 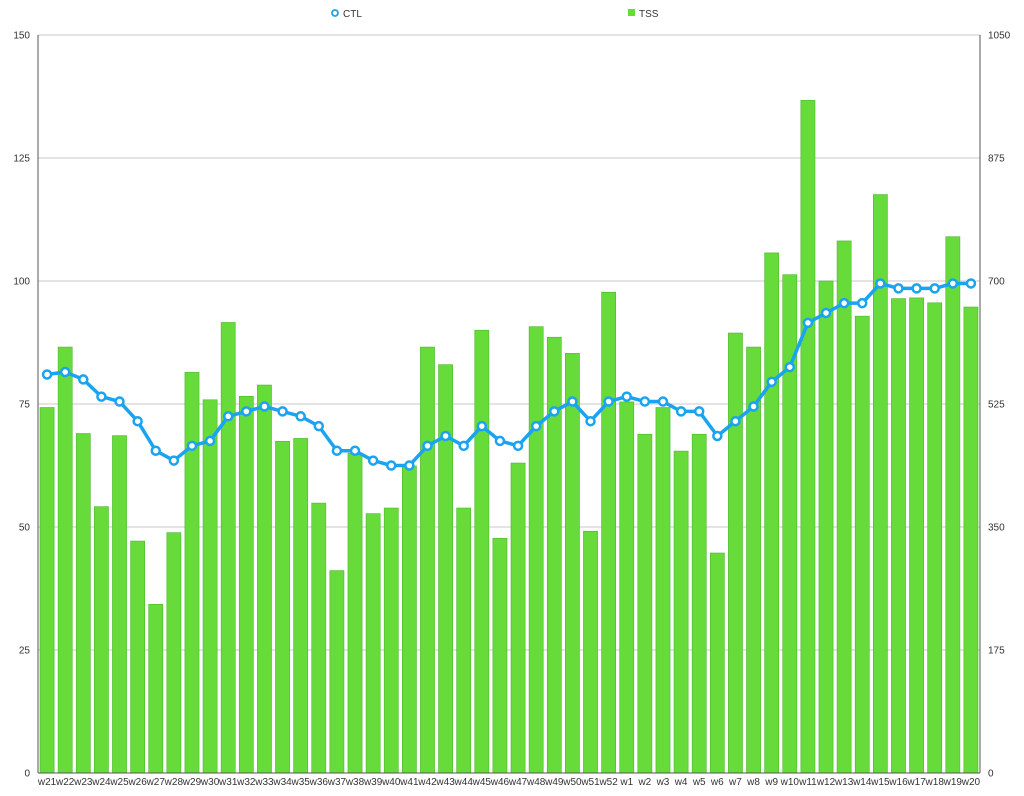 I want to click on x-axis-tick-label: w13, so click(x=844, y=782).